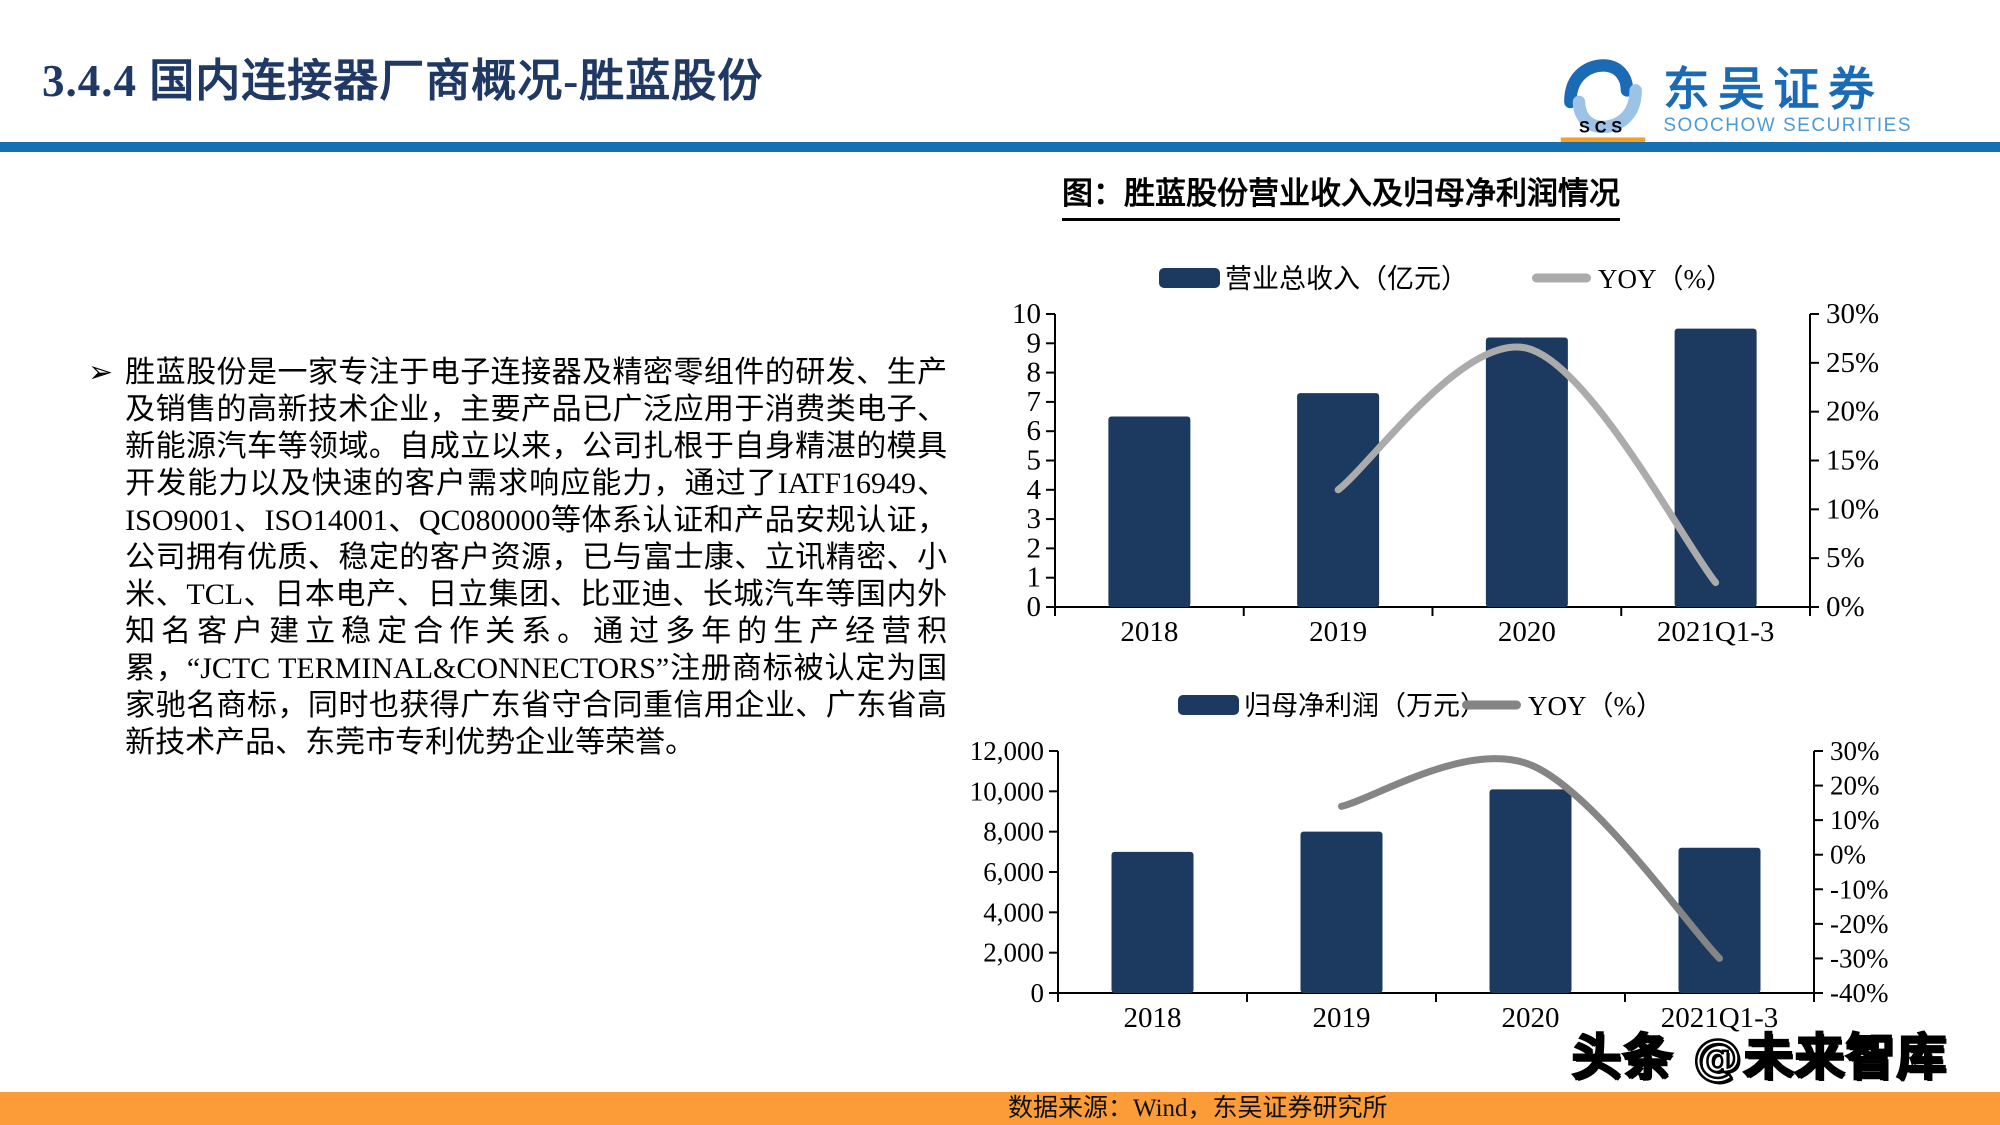 The width and height of the screenshot is (2000, 1125). What do you see at coordinates (1852, 461) in the screenshot?
I see `right-tick-label: 15%` at bounding box center [1852, 461].